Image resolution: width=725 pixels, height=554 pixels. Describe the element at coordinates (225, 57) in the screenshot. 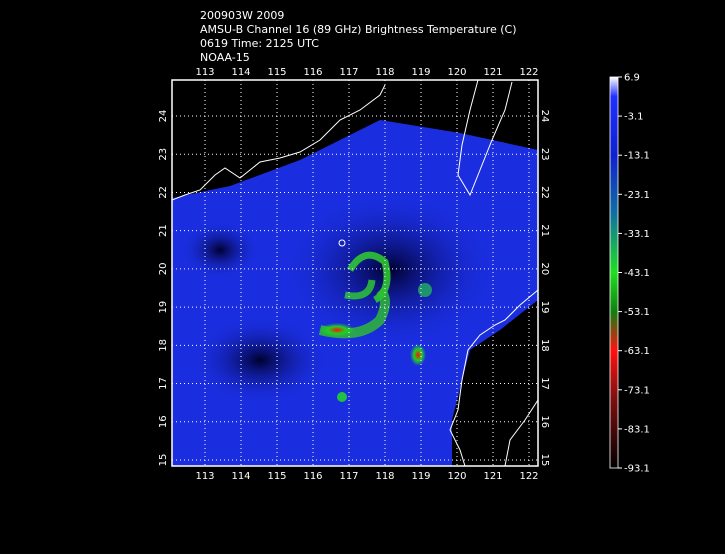

I see `title-line: NOAA-15` at that location.